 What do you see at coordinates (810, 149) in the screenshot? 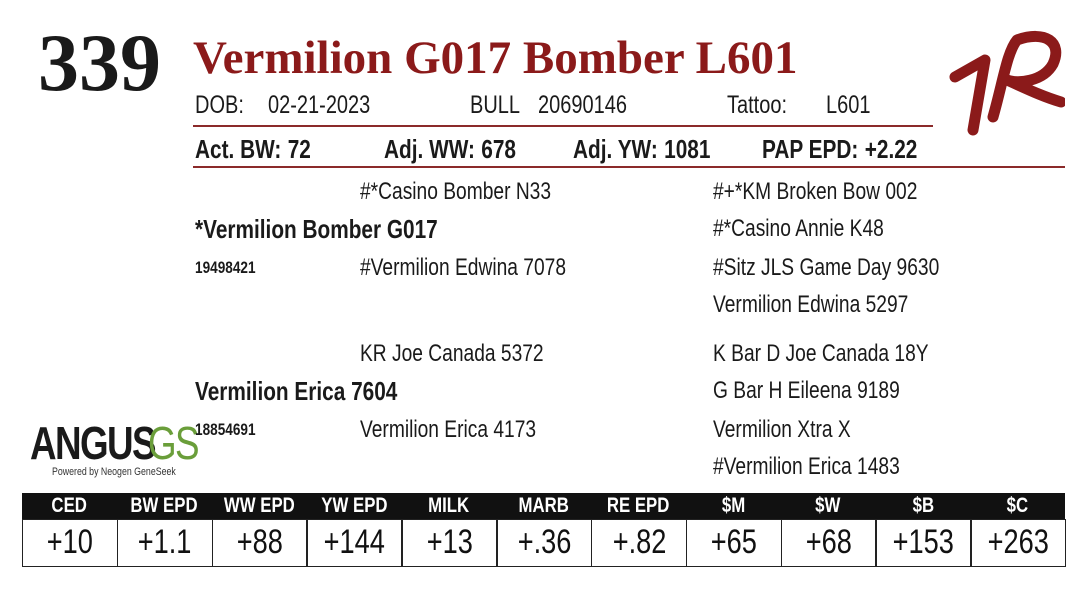
I see `stat-label: PAP EPD:` at bounding box center [810, 149].